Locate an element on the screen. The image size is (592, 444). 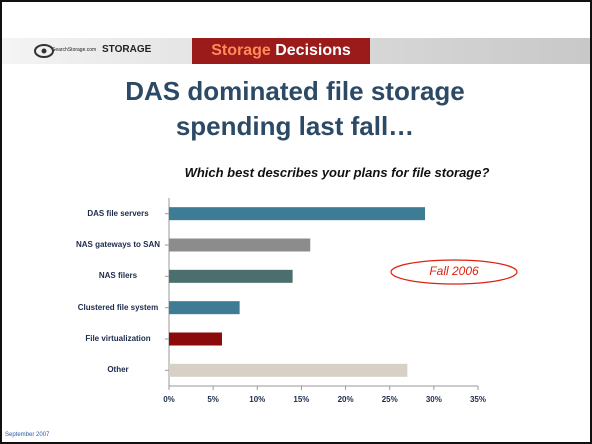
brand-text: STORAGE is located at coordinates (127, 49).